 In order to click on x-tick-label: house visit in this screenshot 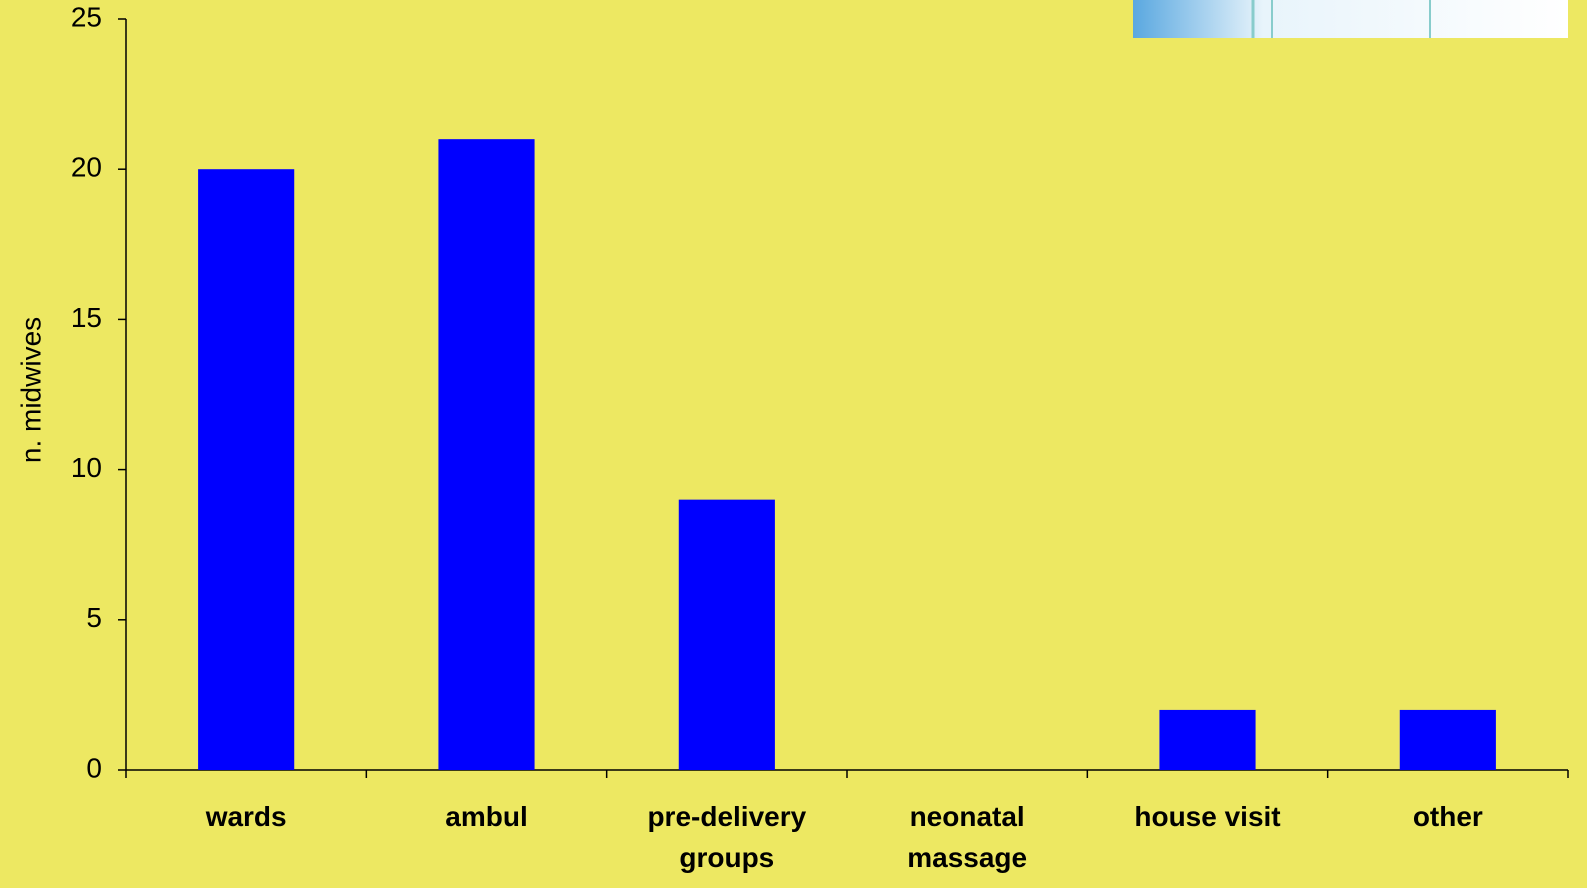, I will do `click(1207, 816)`.